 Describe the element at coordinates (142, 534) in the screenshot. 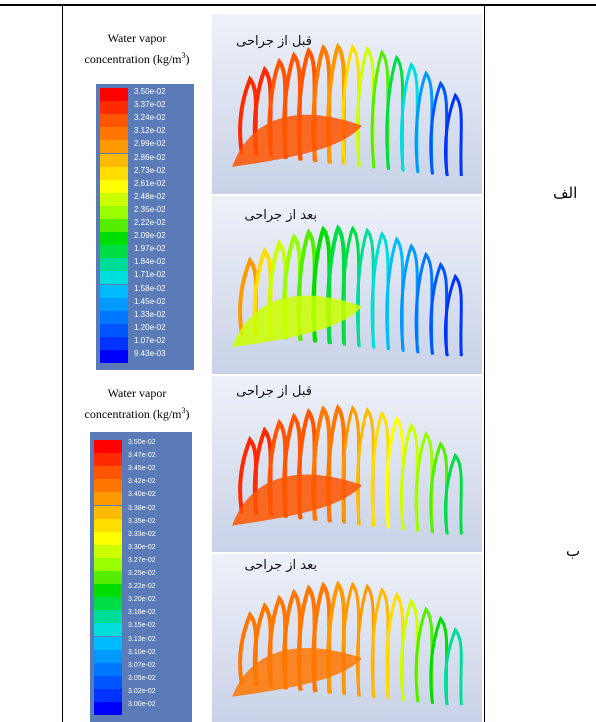

I see `legend-tick-label: 3.33e-02` at that location.